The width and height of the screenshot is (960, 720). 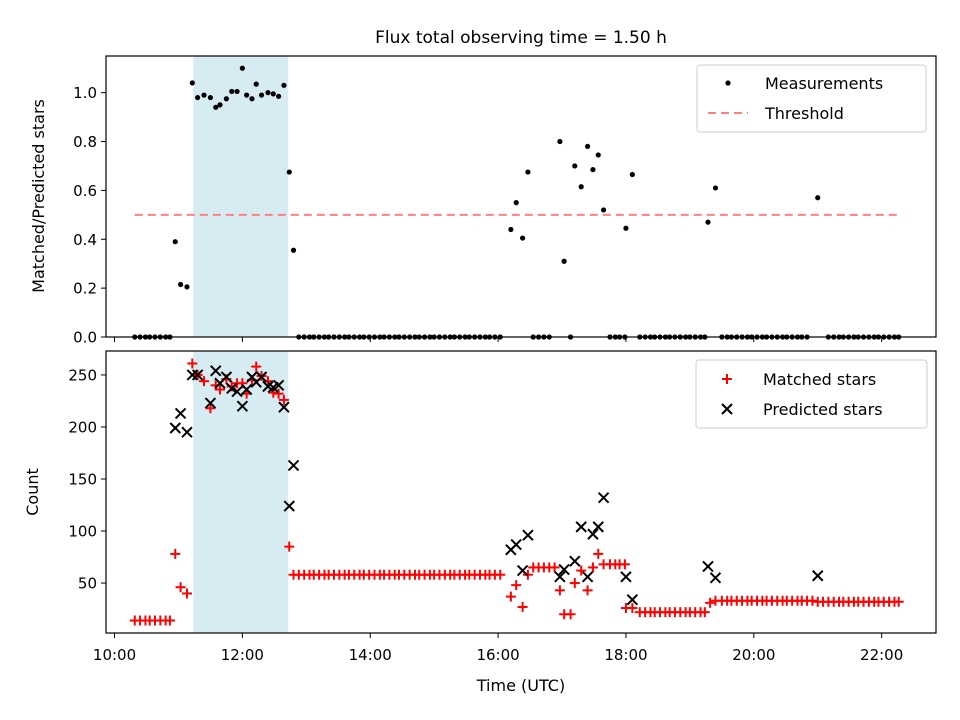 What do you see at coordinates (85, 338) in the screenshot?
I see `y-tick-label: 0.0` at bounding box center [85, 338].